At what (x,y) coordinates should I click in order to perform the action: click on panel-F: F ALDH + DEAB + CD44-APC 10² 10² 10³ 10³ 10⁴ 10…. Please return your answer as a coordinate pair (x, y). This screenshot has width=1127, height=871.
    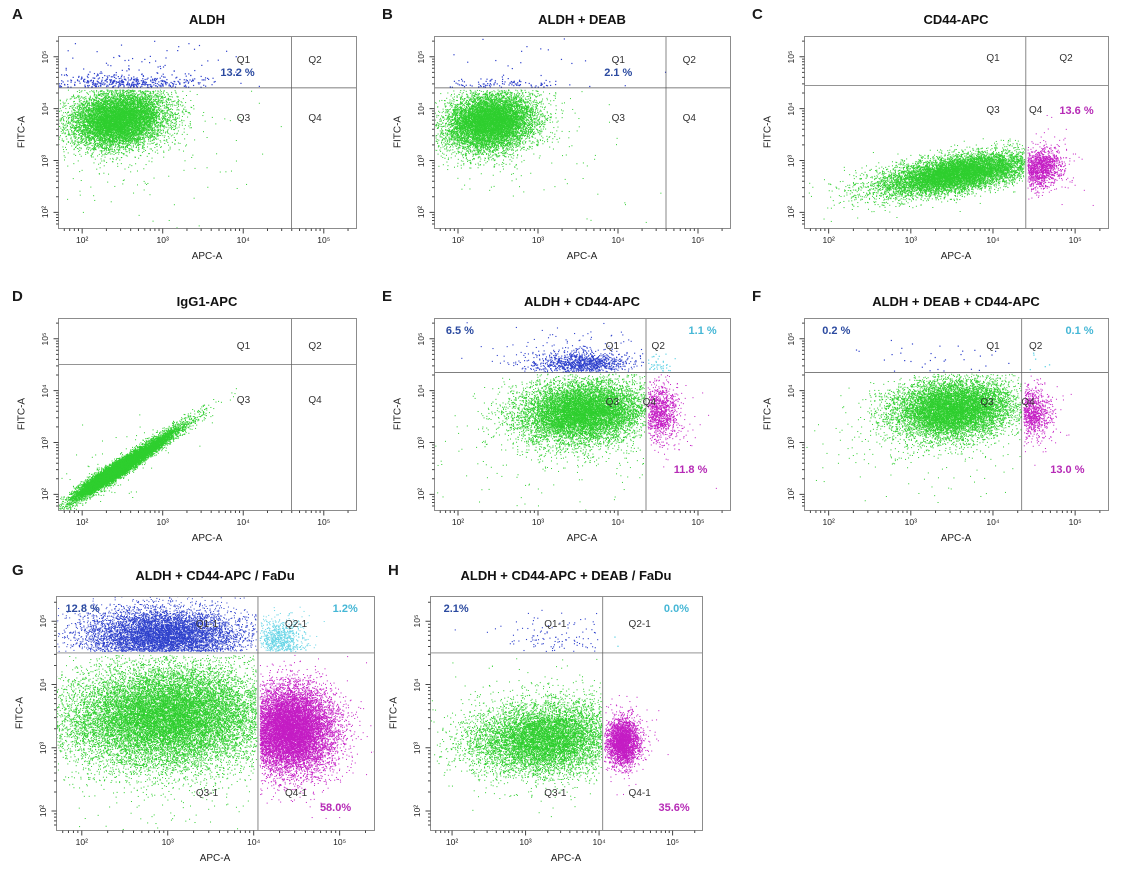
    Looking at the image, I should click on (934, 425).